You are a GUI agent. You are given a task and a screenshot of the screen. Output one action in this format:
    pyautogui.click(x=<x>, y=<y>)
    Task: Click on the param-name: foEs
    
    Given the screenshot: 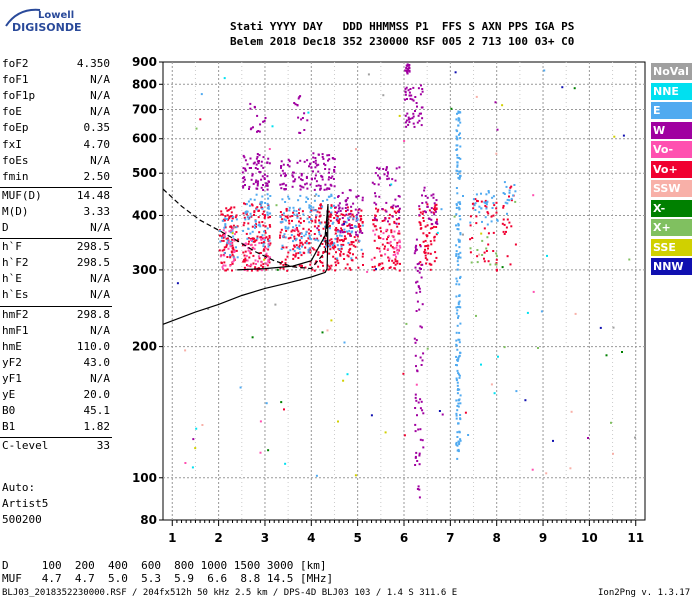 What is the action you would take?
    pyautogui.click(x=15, y=160)
    